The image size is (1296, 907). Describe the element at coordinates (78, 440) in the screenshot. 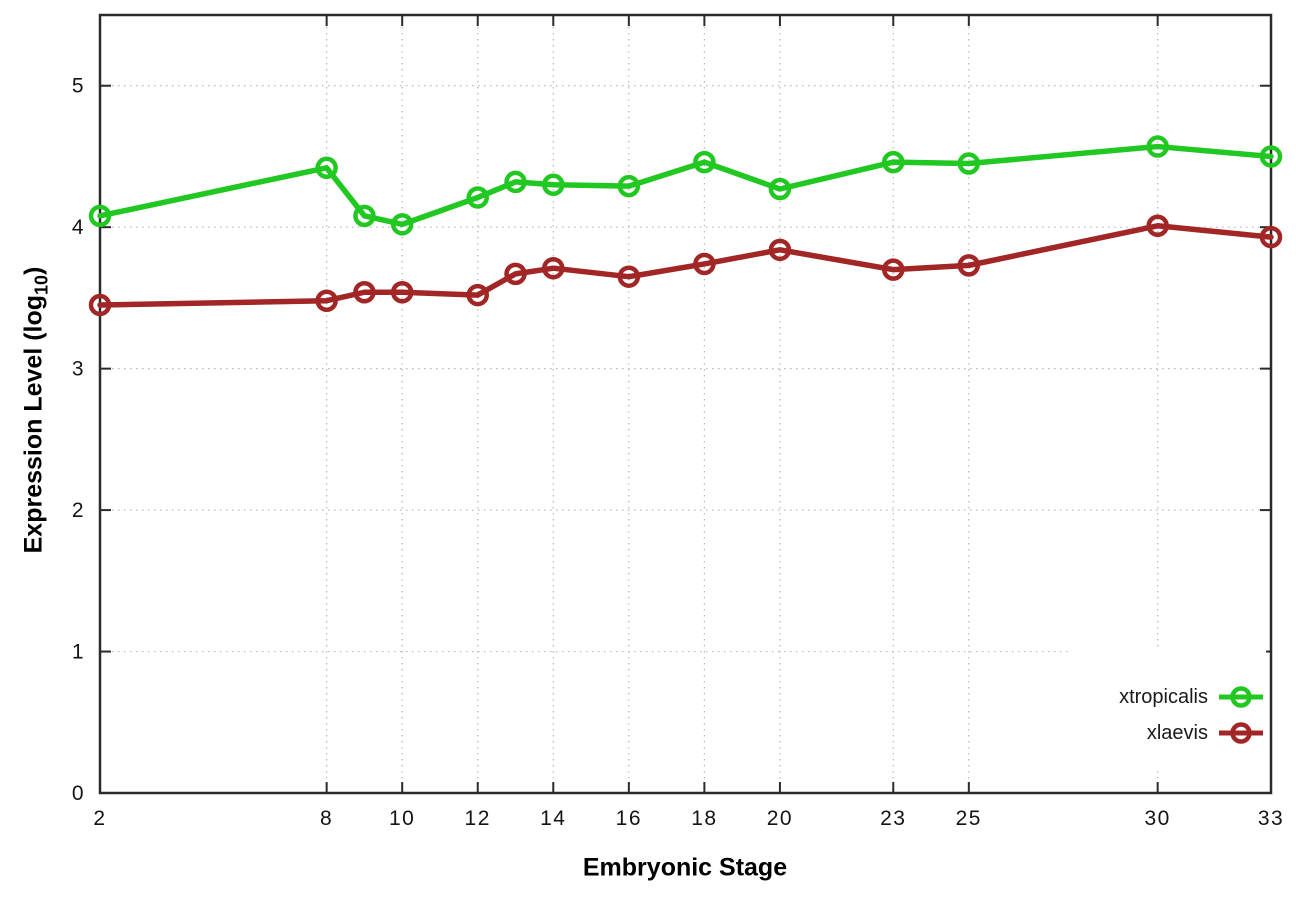

I see `y-tick-labels: 0 1 2 3 4 5` at that location.